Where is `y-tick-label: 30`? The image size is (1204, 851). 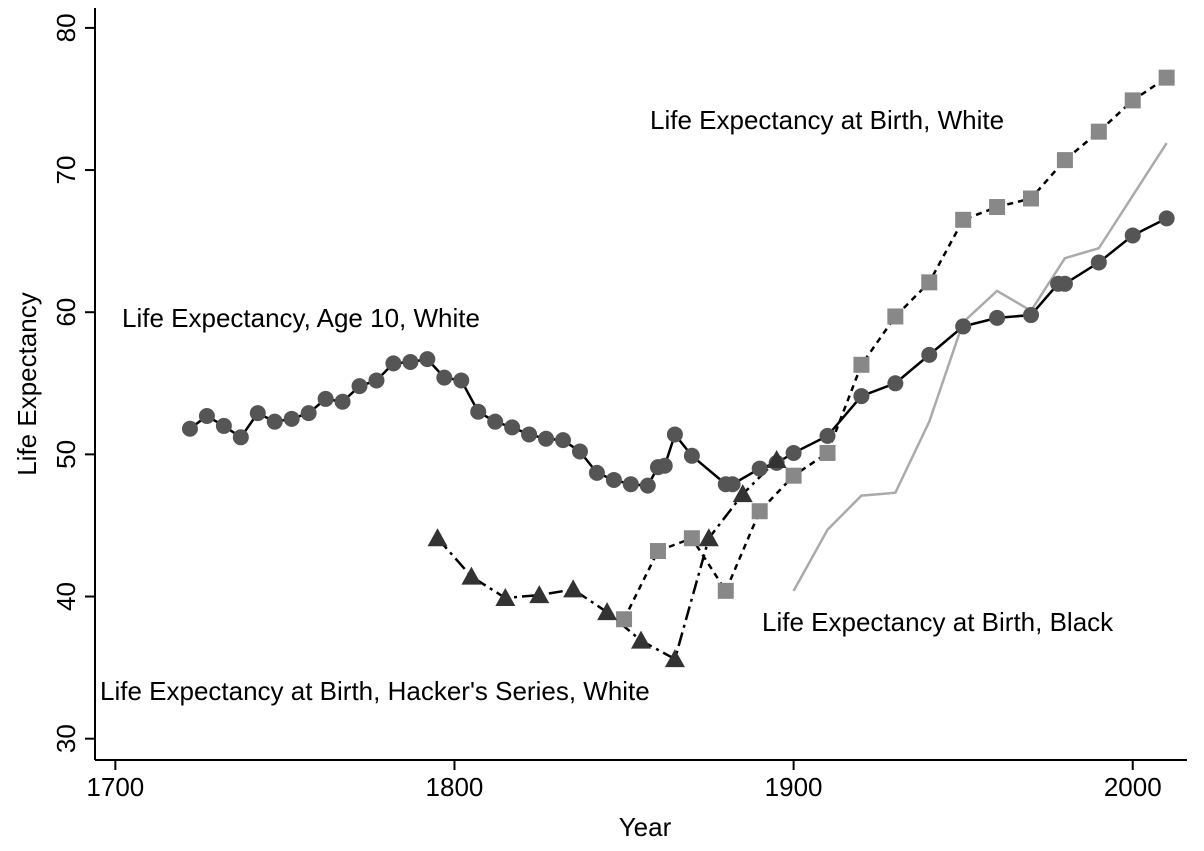
y-tick-label: 30 is located at coordinates (66, 738).